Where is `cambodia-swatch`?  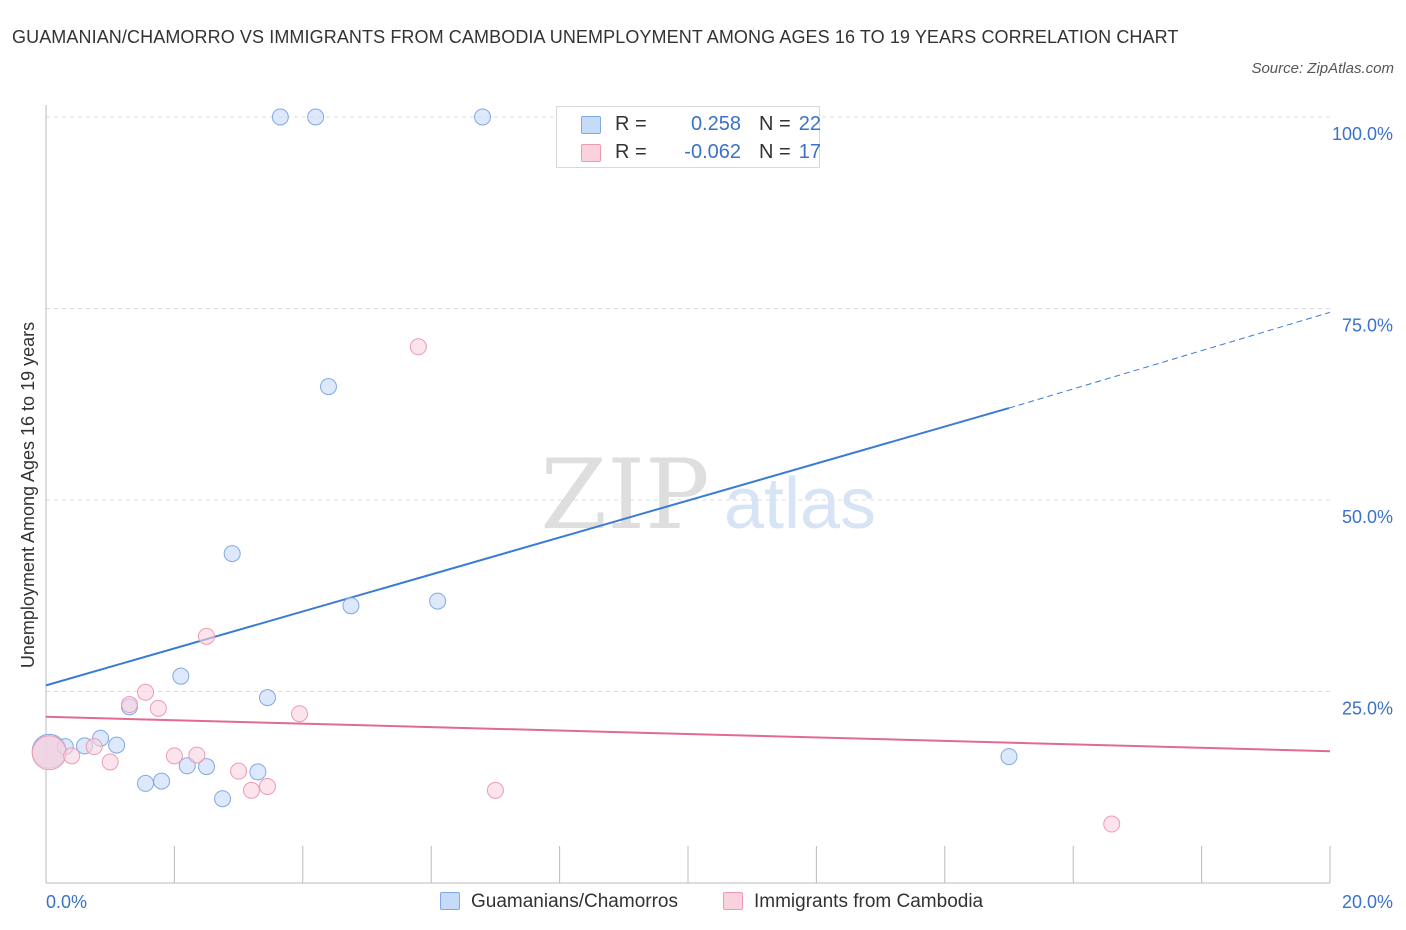
cambodia-swatch is located at coordinates (733, 901).